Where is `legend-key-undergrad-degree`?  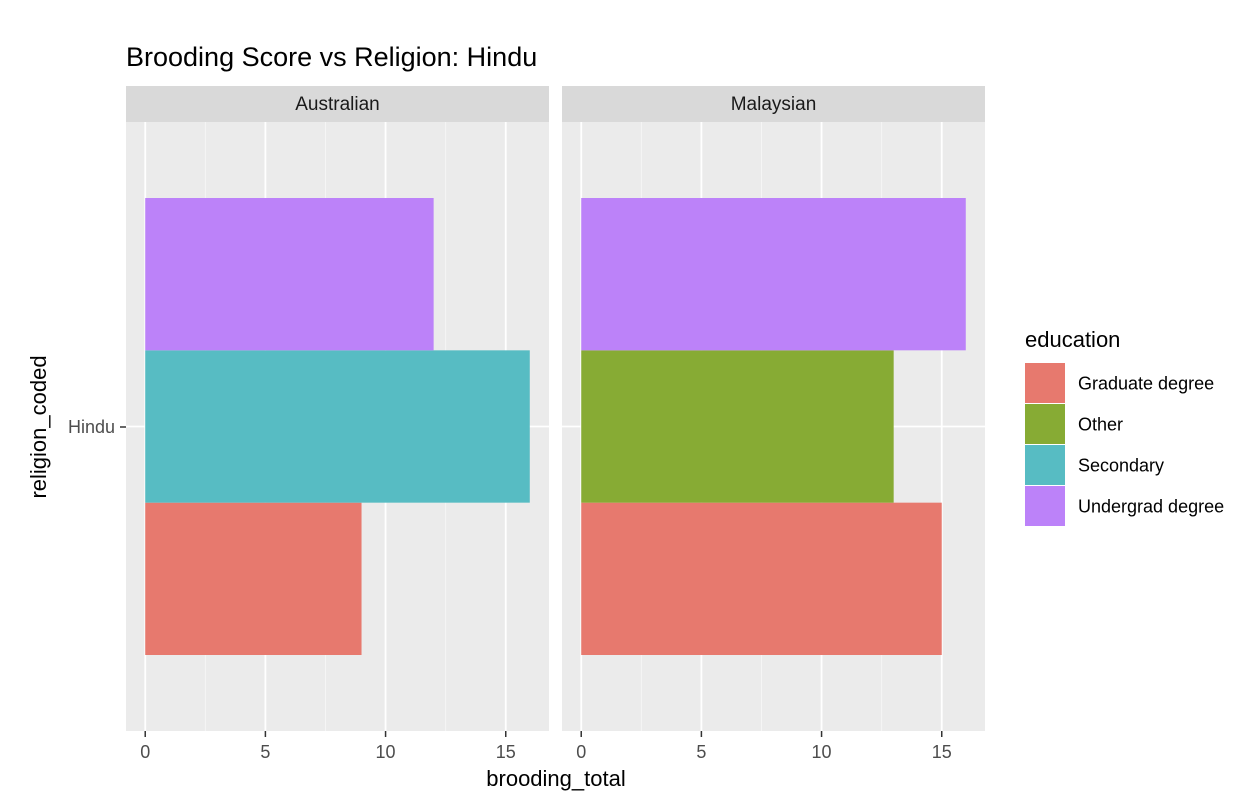
legend-key-undergrad-degree is located at coordinates (1045, 506).